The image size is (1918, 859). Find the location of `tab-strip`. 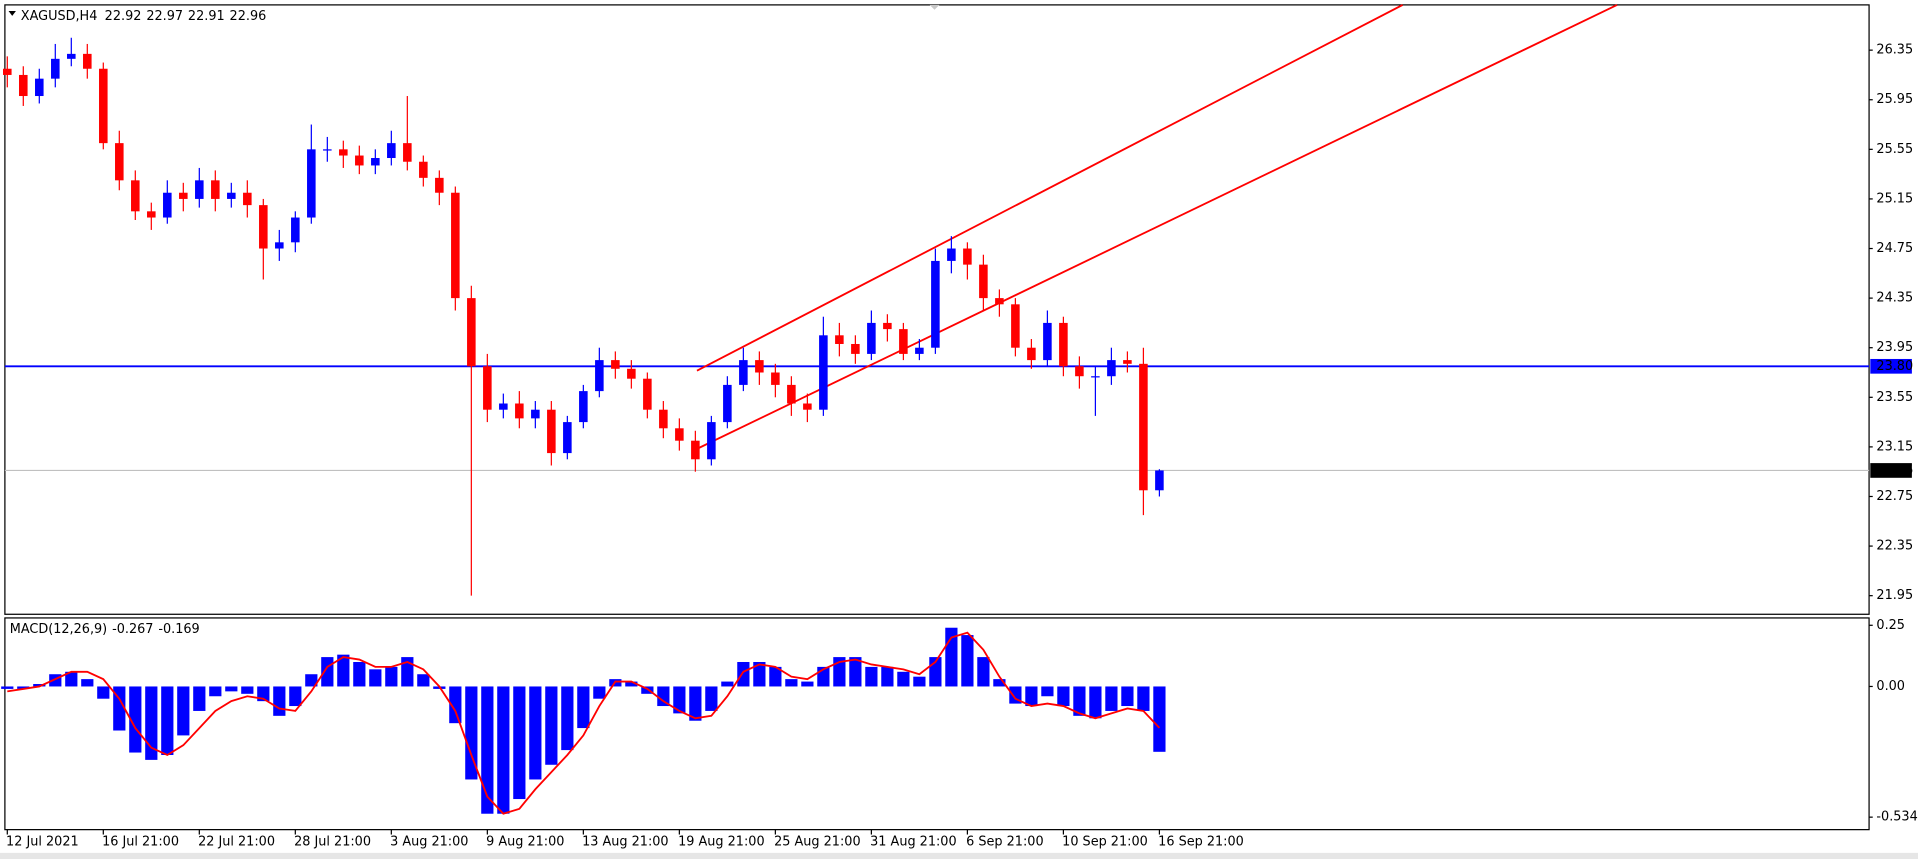

tab-strip is located at coordinates (959, 855).